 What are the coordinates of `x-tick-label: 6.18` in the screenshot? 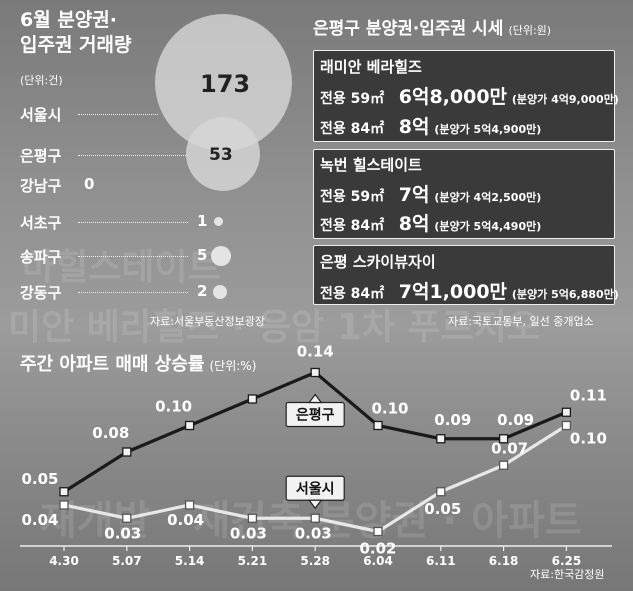 It's located at (504, 561).